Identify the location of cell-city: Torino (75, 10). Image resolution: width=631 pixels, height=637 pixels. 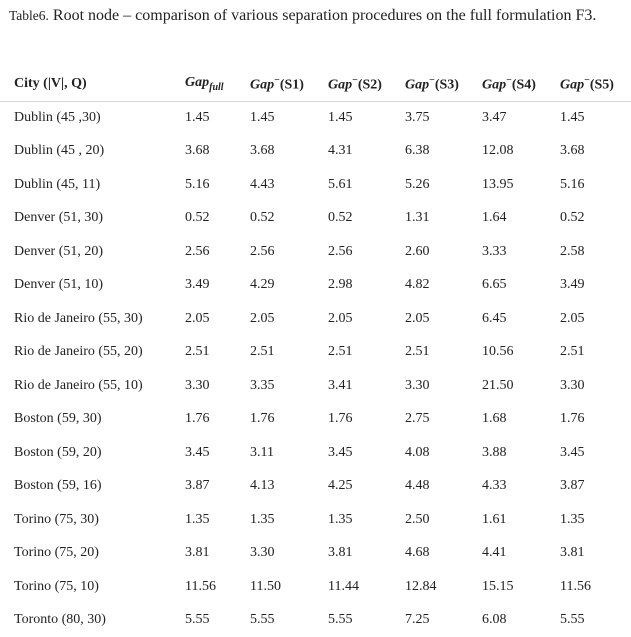
(56, 586).